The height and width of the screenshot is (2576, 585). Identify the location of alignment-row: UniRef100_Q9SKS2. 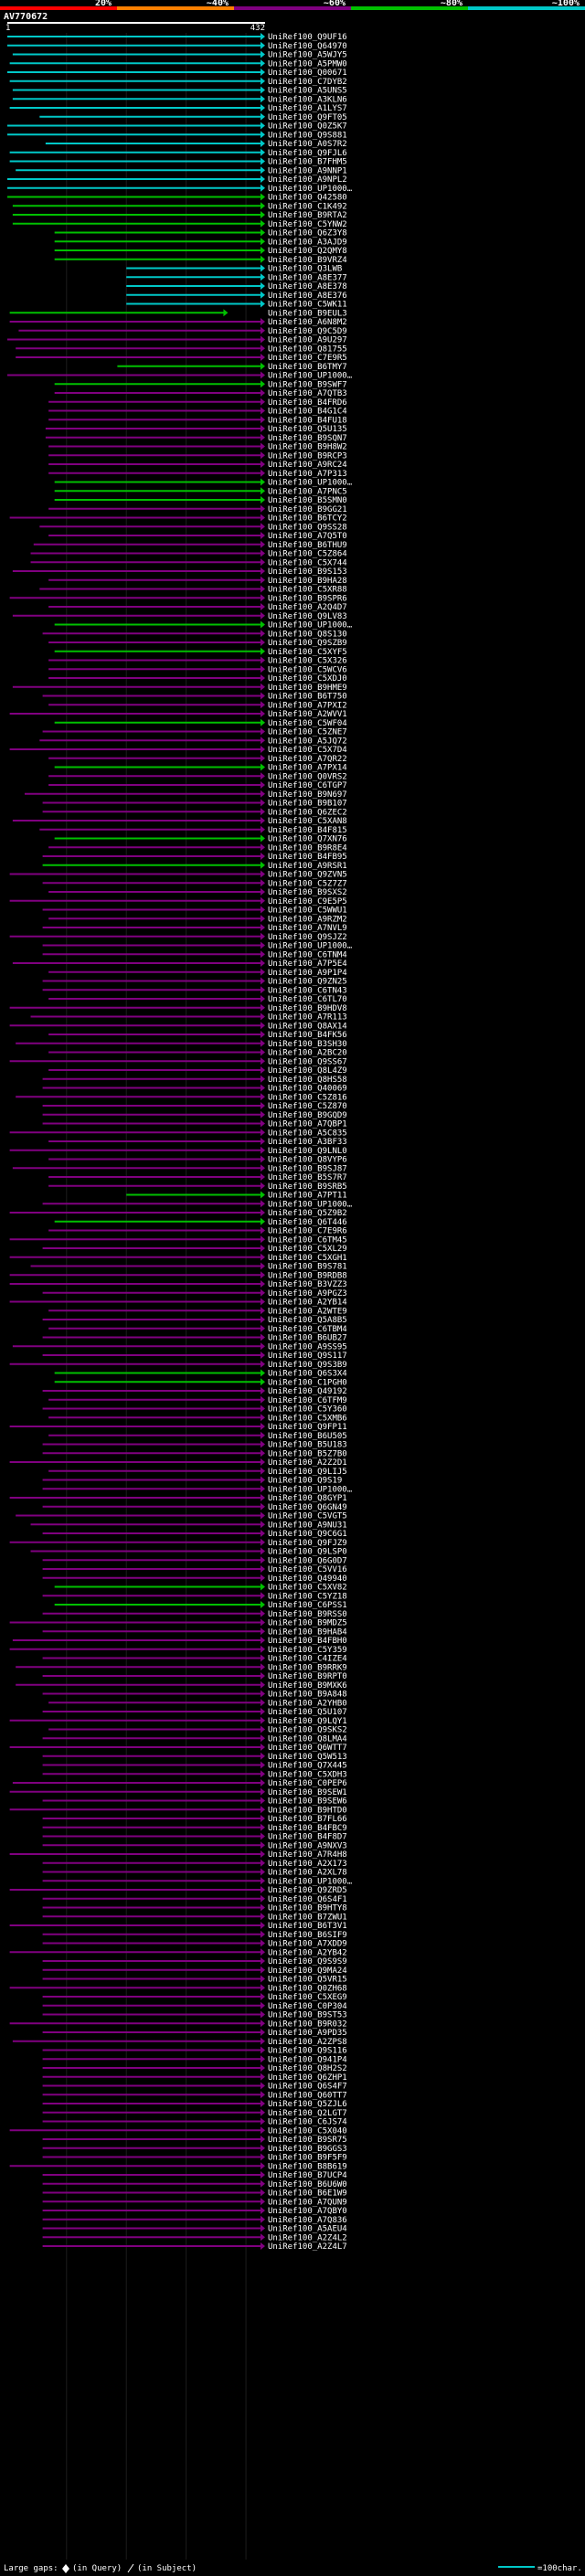
(198, 1730).